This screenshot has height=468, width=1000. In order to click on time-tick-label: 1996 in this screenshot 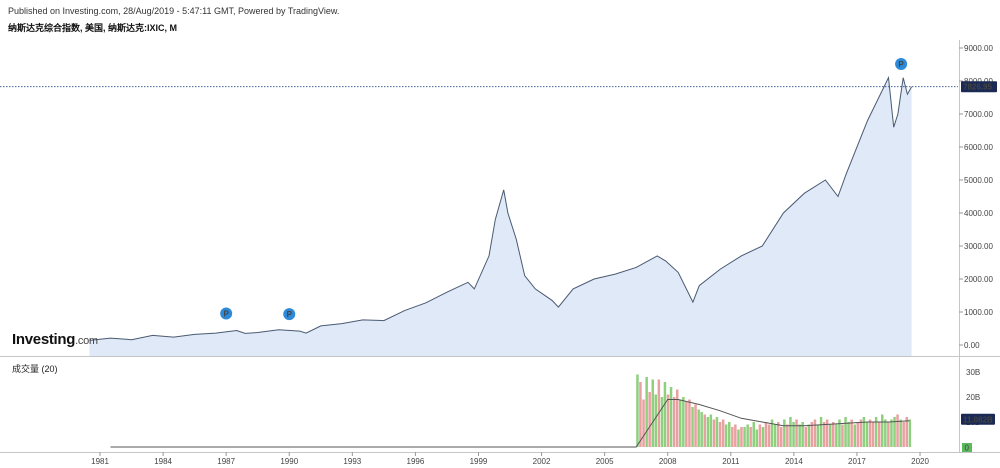, I will do `click(416, 461)`.